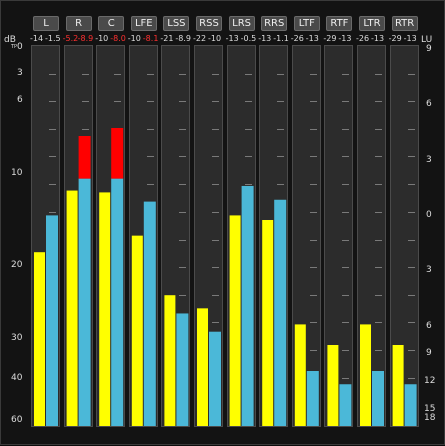  I want to click on peak-readout-b-rss: -10, so click(215, 38).